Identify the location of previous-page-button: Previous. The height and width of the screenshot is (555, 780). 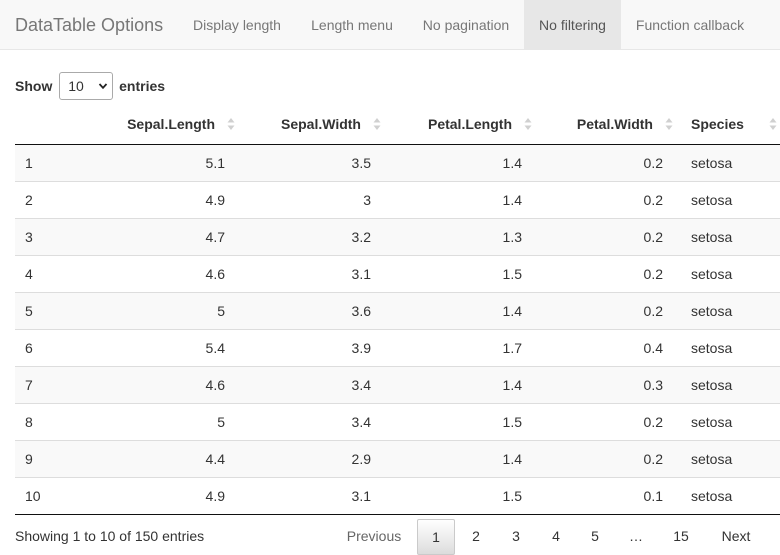
(374, 536).